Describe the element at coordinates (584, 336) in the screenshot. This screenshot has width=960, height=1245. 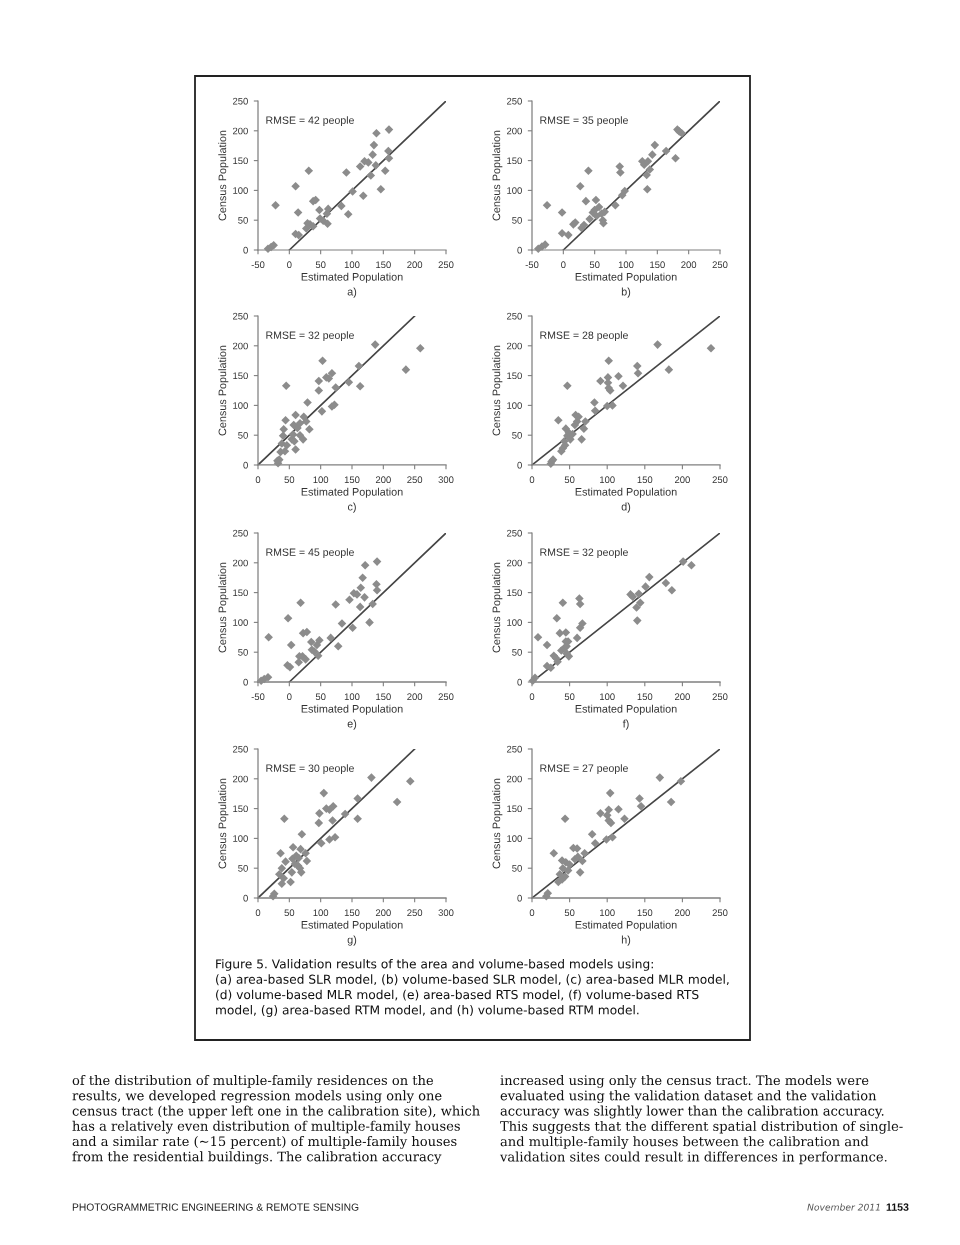
I see `annotation: RMSE = 28 people` at that location.